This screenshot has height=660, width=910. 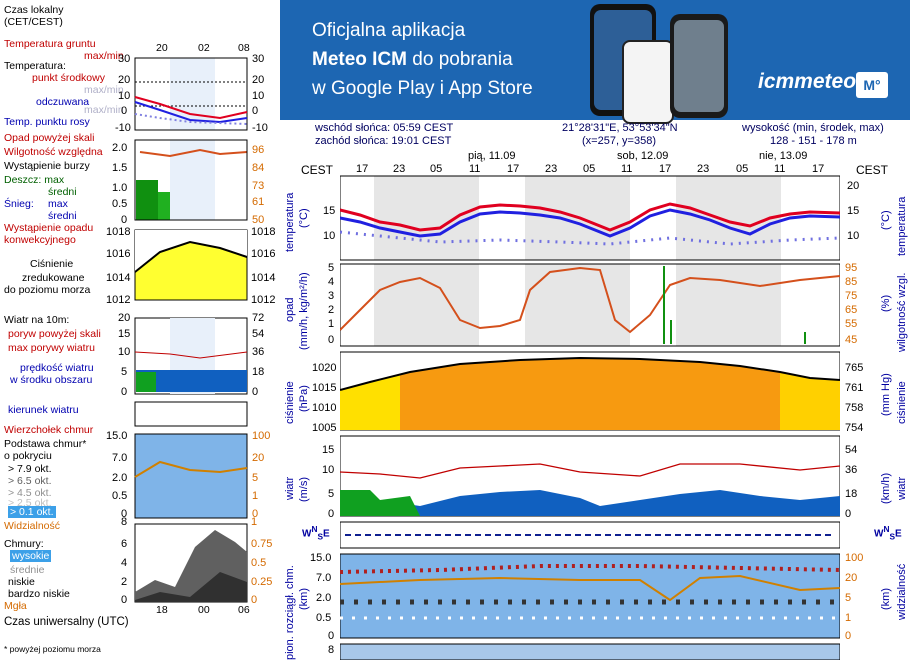 I want to click on rain-tick-right-0: 95, so click(x=851, y=268).